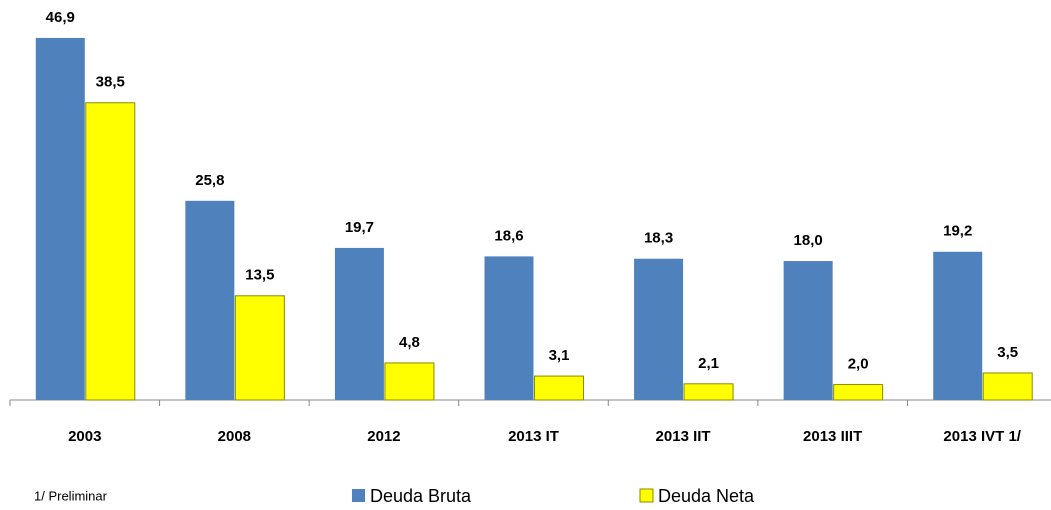 Image resolution: width=1051 pixels, height=510 pixels. What do you see at coordinates (559, 355) in the screenshot?
I see `value-label: 3,1` at bounding box center [559, 355].